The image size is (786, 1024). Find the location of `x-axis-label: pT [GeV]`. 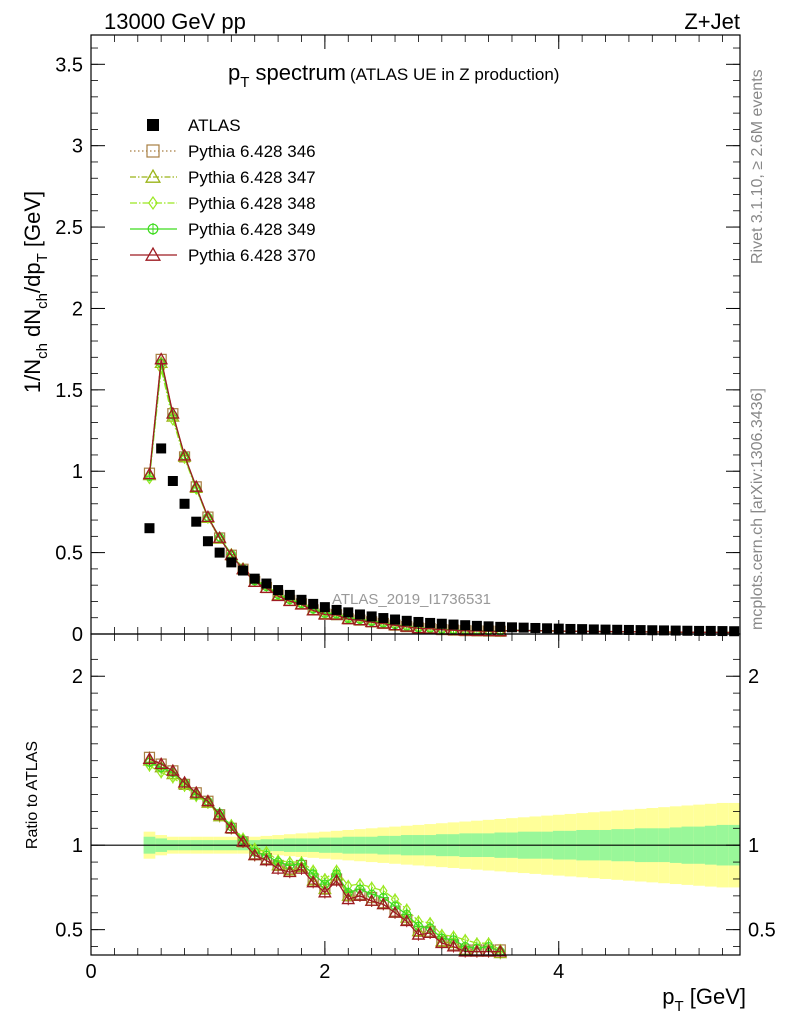

x-axis-label: pT [GeV] is located at coordinates (704, 999).